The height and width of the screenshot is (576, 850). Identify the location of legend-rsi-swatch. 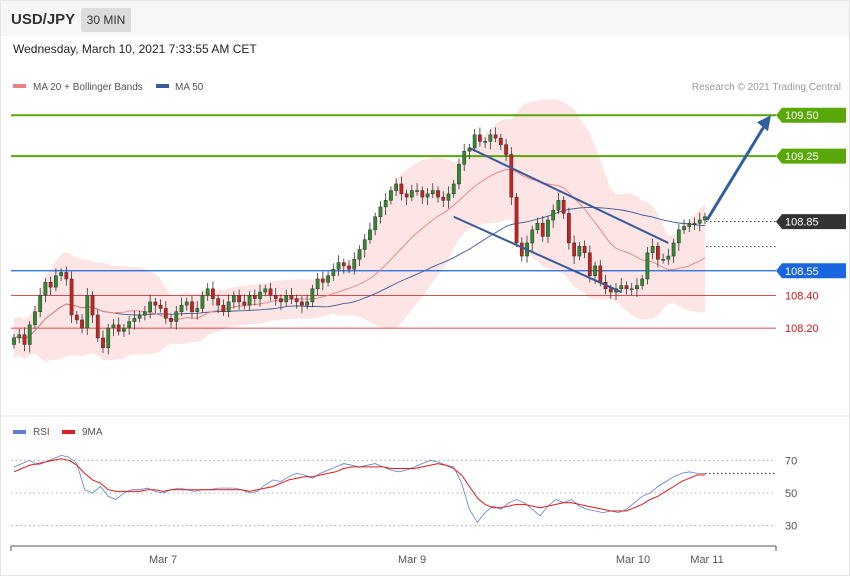
(19, 432).